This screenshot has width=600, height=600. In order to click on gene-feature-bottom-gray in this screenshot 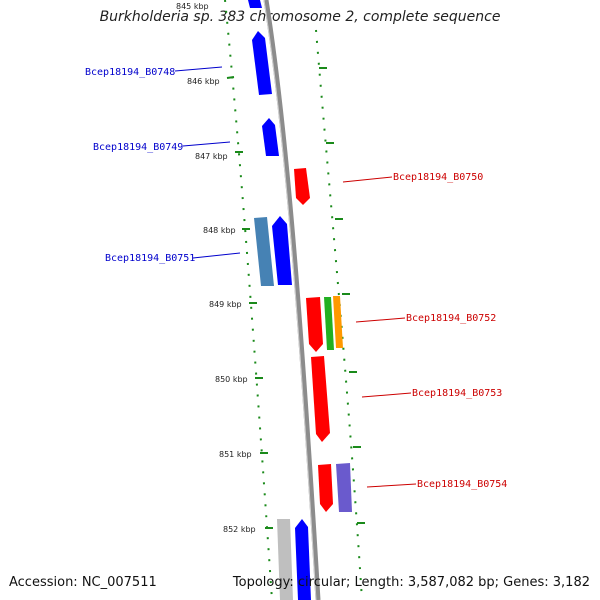, I will do `click(285, 559)`.